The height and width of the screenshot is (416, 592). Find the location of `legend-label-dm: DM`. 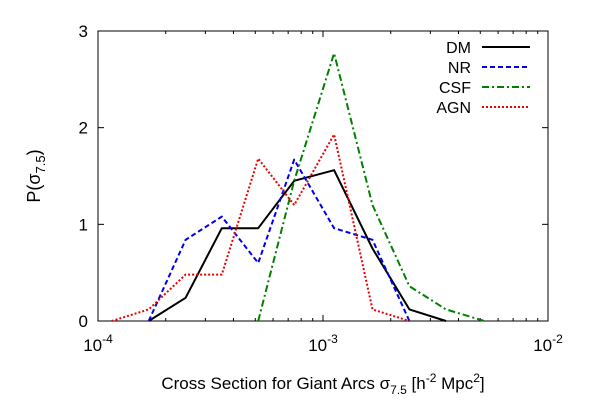

legend-label-dm: DM is located at coordinates (458, 48).